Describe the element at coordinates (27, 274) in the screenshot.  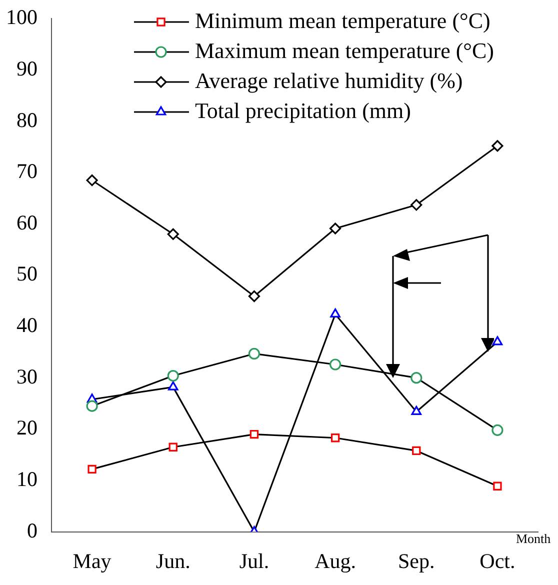
I see `y-tick-label: 50` at that location.